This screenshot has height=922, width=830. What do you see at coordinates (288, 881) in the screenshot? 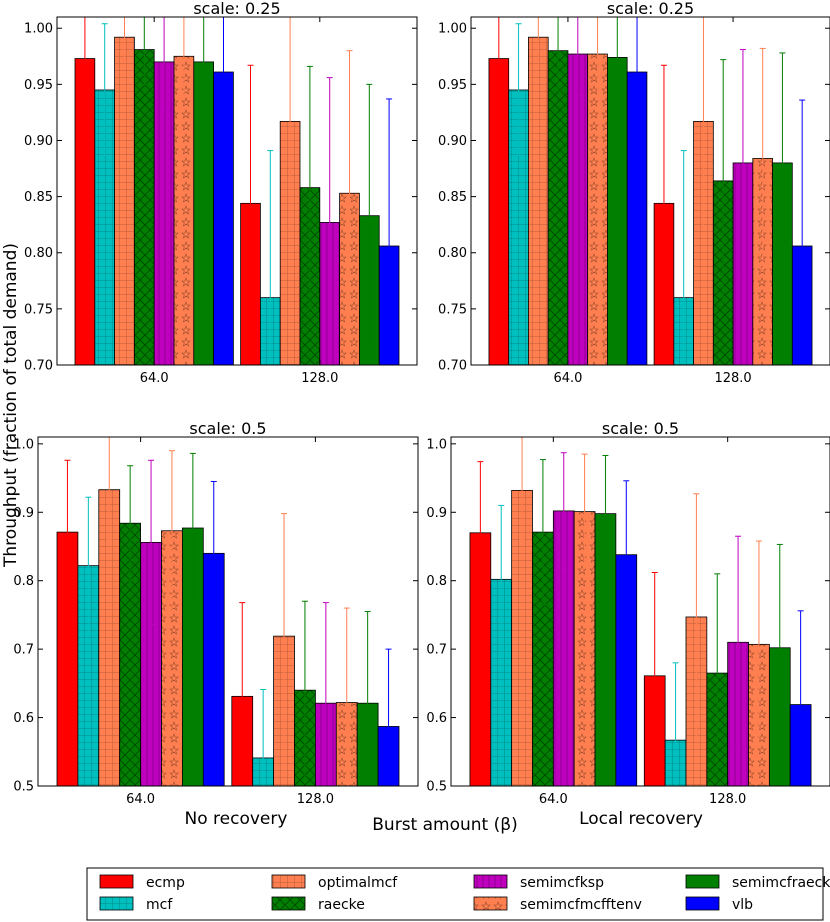
I see `legend-swatch-hatch-optimalmcf` at bounding box center [288, 881].